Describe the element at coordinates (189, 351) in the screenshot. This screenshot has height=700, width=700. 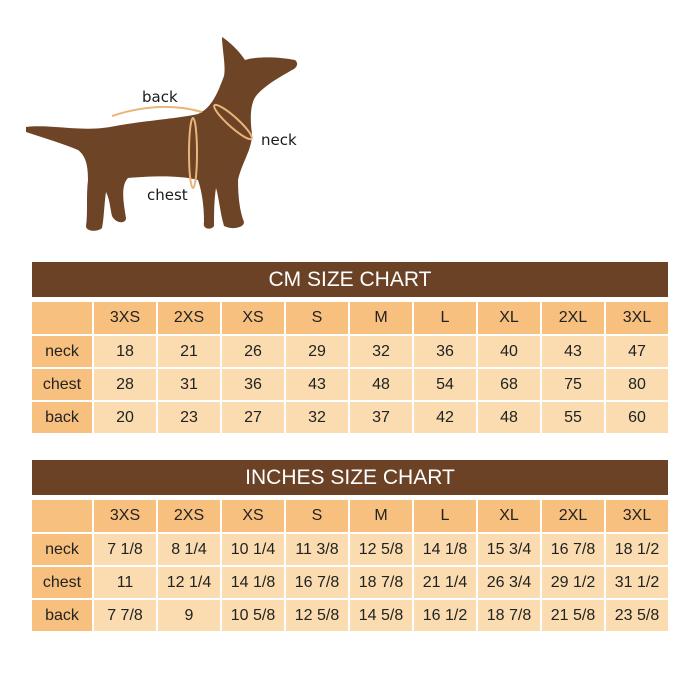
I see `value-cell: 21` at that location.